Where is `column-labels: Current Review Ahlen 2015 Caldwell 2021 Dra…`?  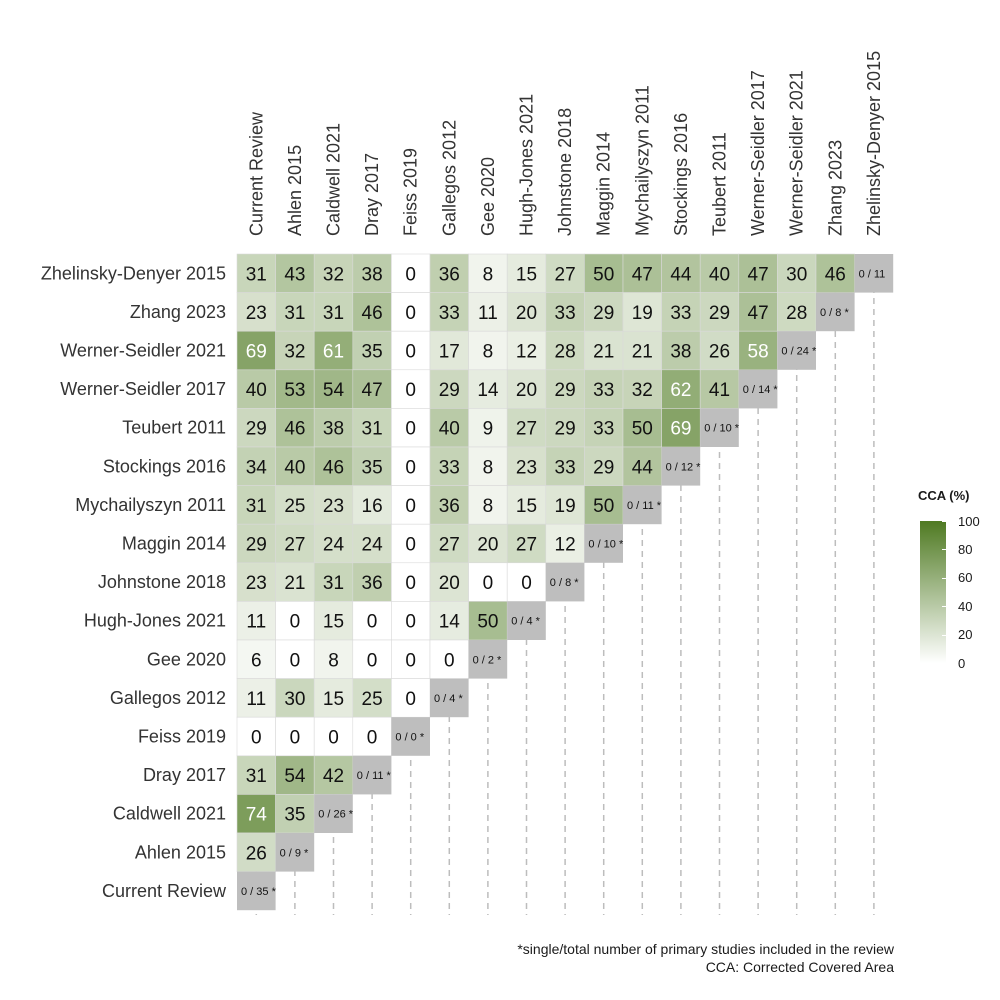 column-labels: Current Review Ahlen 2015 Caldwell 2021 Dra… is located at coordinates (565, 143).